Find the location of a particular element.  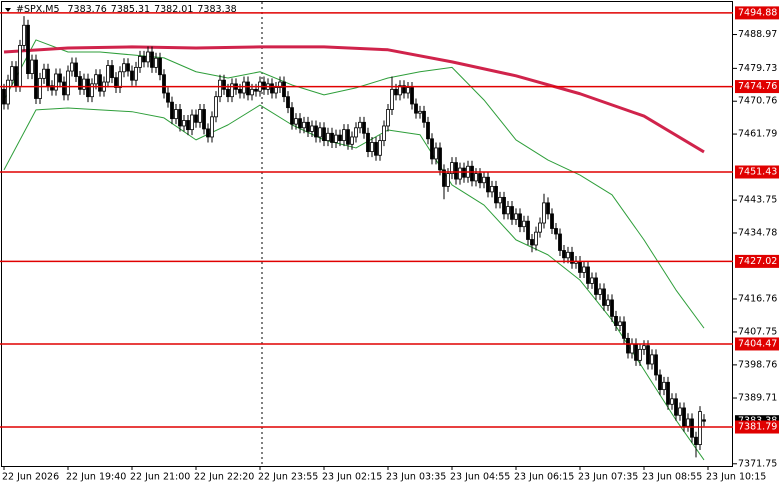

level-label: 7474.76 is located at coordinates (757, 86).